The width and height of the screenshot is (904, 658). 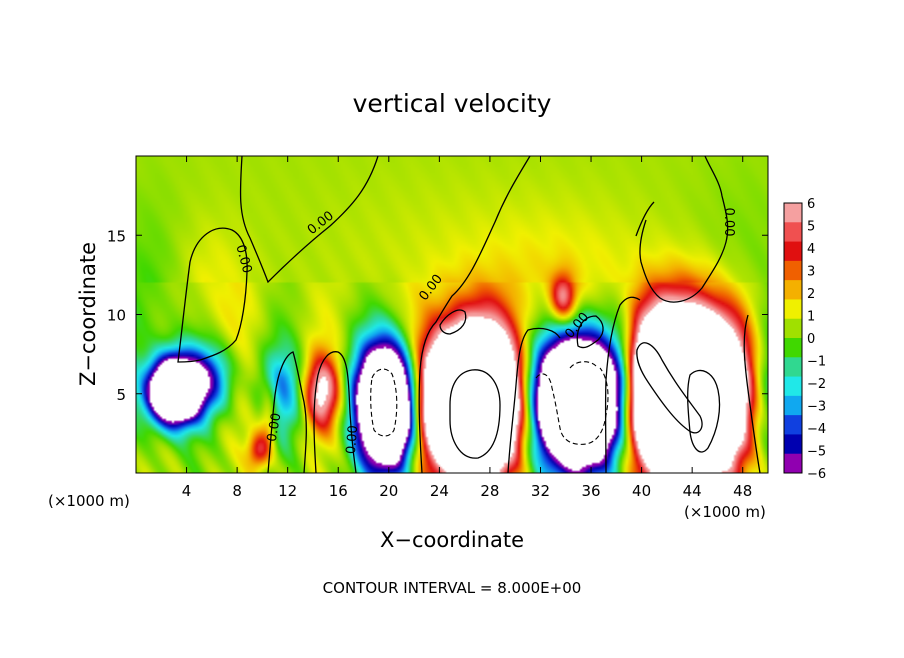 What do you see at coordinates (752, 393) in the screenshot?
I see `zero-contour-right-lower` at bounding box center [752, 393].